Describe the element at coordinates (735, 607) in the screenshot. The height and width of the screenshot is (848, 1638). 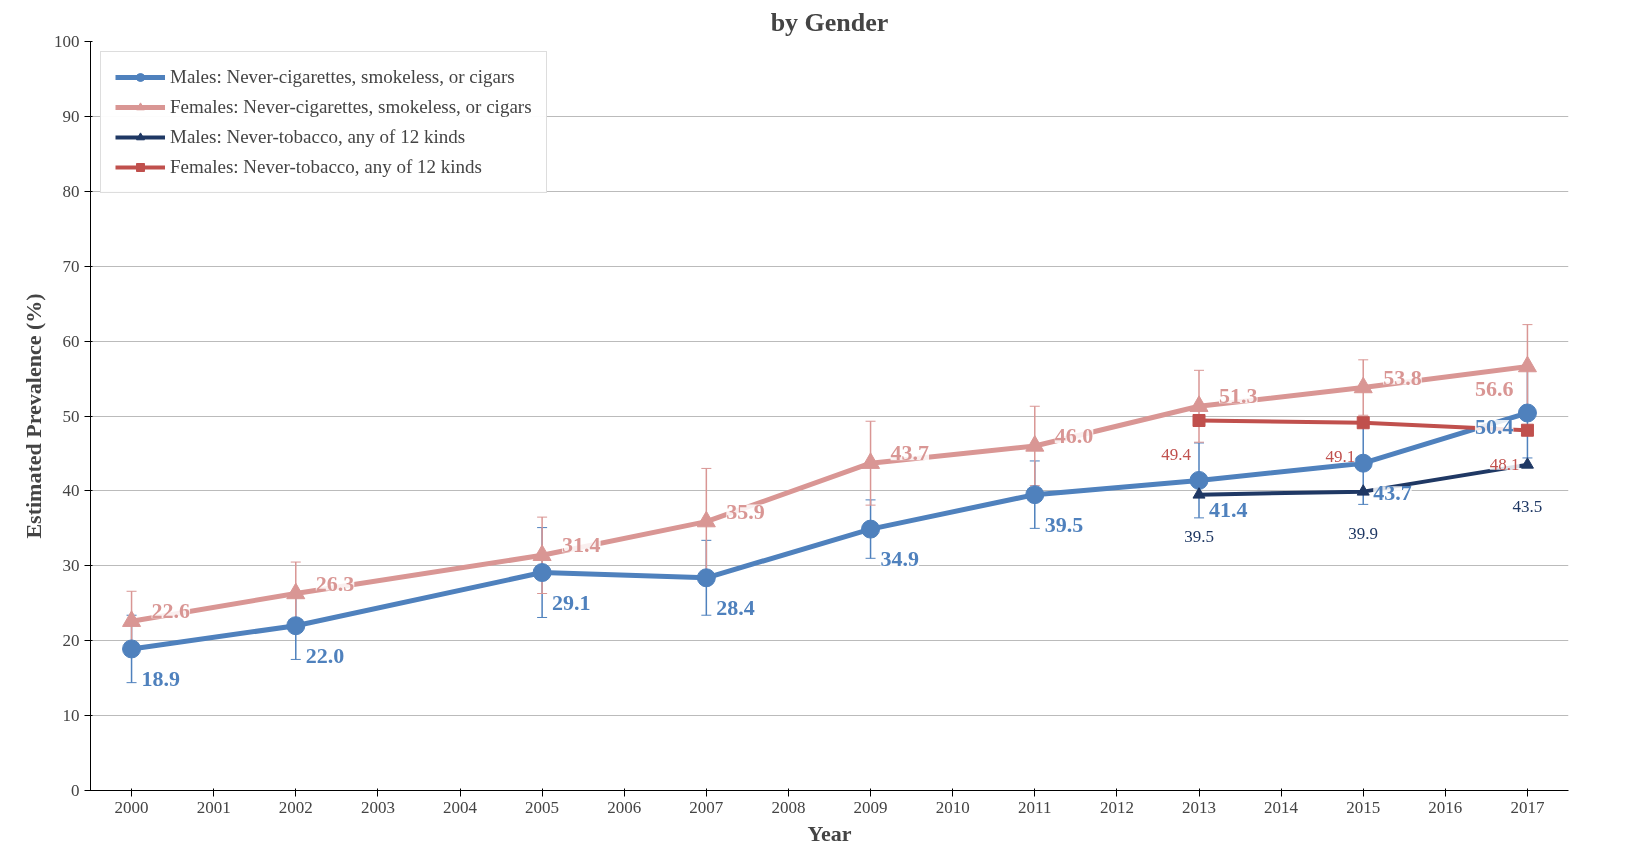
I see `data-label: 28.4` at that location.